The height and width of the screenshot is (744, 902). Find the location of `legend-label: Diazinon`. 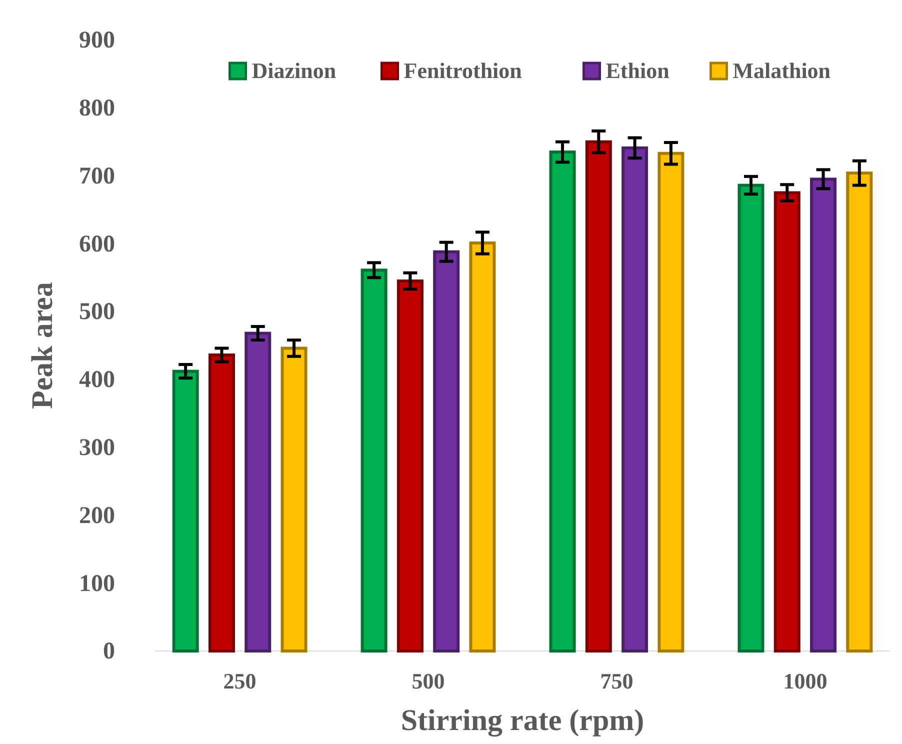

legend-label: Diazinon is located at coordinates (294, 70).